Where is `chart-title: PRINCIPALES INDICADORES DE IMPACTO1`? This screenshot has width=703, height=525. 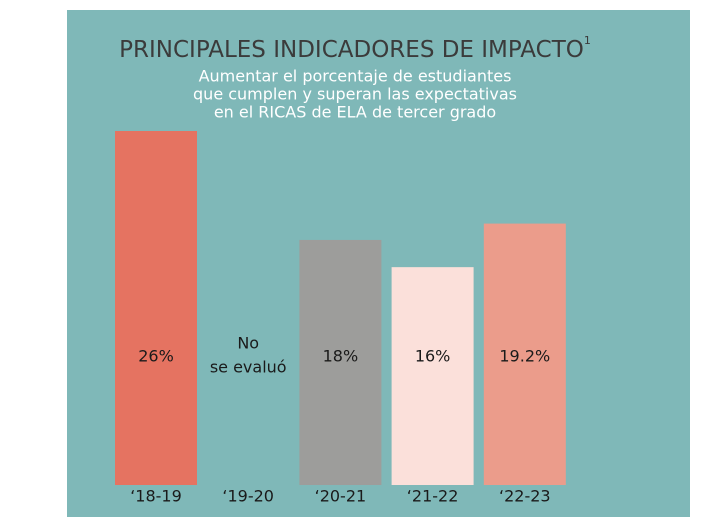
chart-title: PRINCIPALES INDICADORES DE IMPACTO1 is located at coordinates (355, 48).